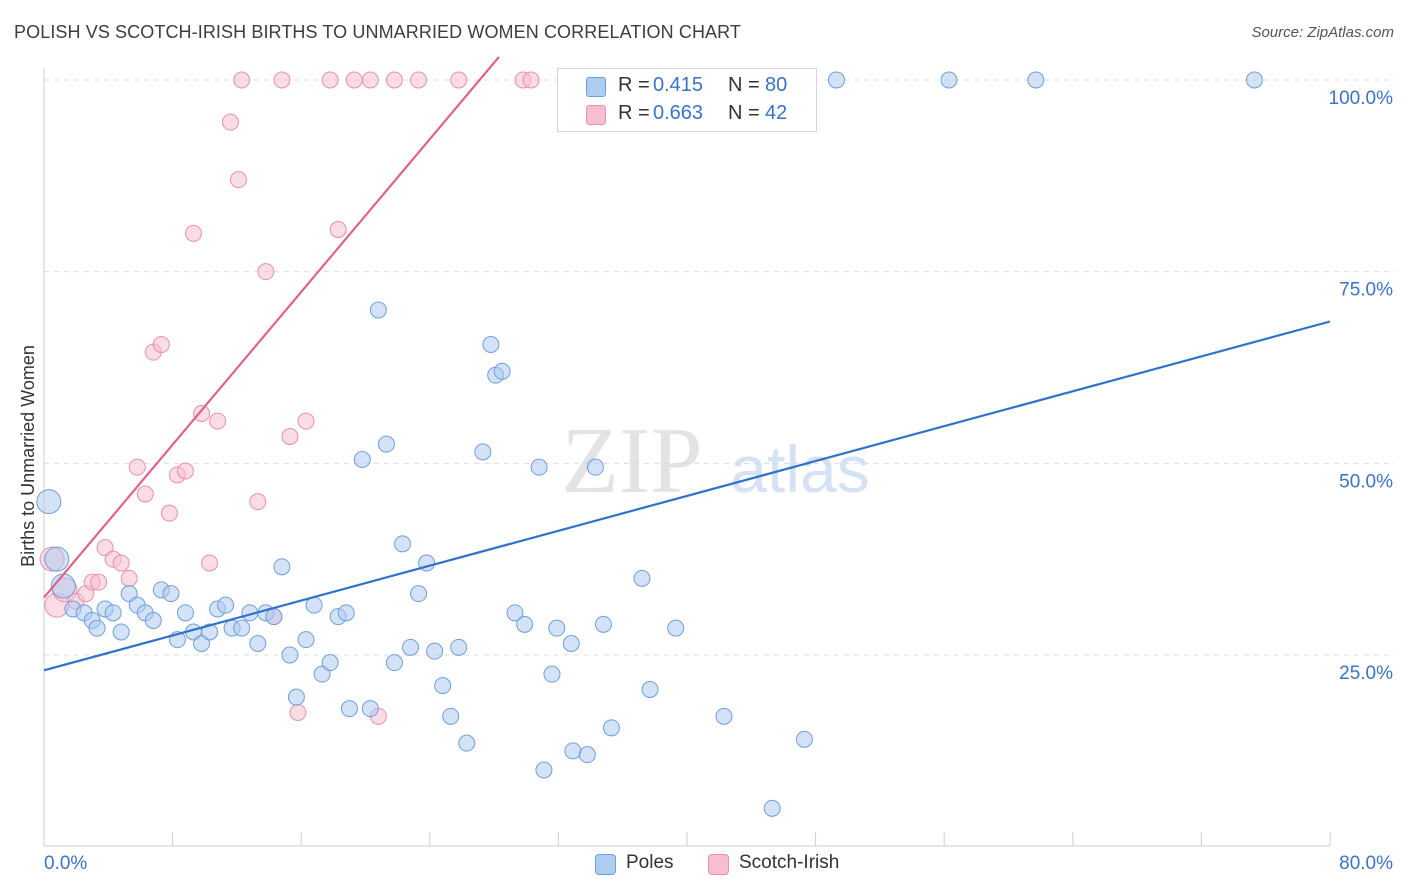 The height and width of the screenshot is (892, 1406). Describe the element at coordinates (799, 469) in the screenshot. I see `watermark-atlas: atlas` at that location.